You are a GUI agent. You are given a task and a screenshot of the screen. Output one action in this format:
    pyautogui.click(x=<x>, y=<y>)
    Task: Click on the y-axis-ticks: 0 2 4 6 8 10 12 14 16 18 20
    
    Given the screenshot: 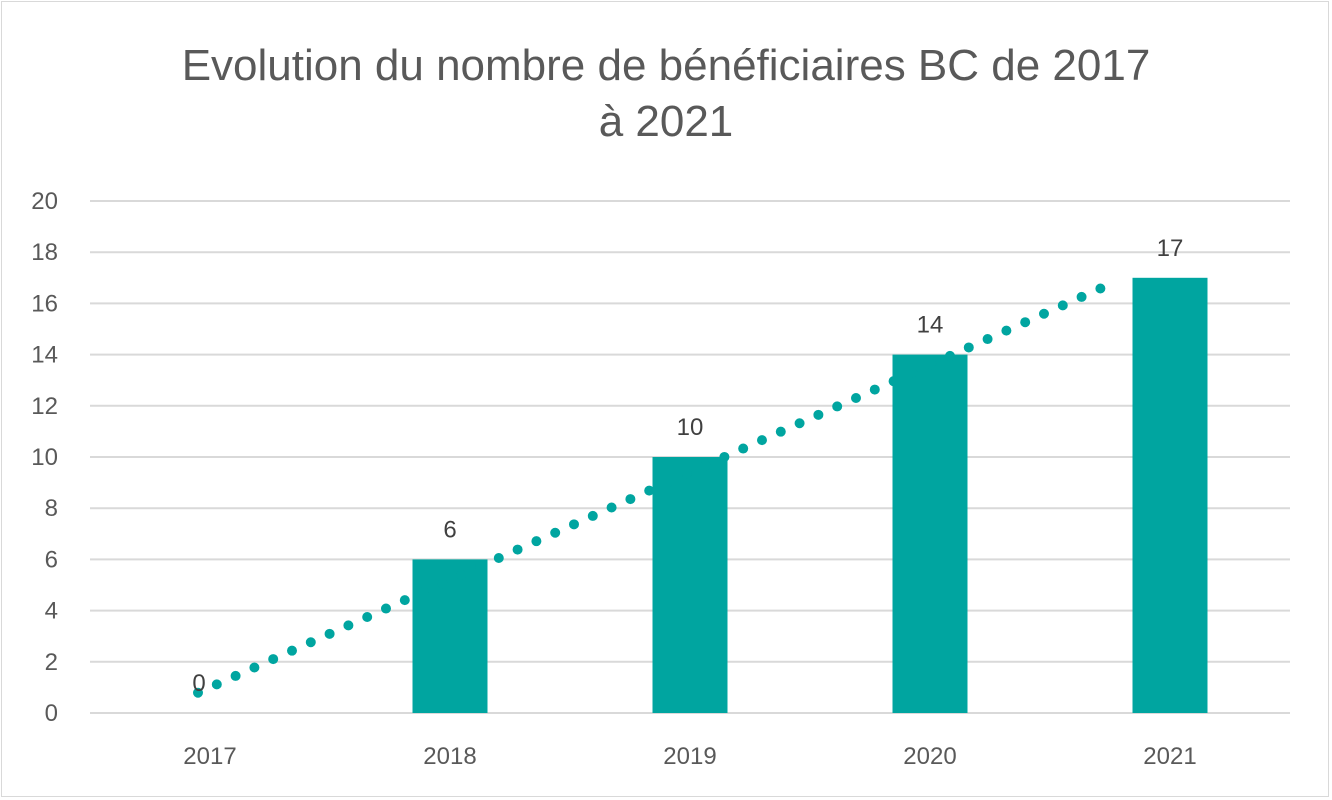 What is the action you would take?
    pyautogui.click(x=44, y=457)
    